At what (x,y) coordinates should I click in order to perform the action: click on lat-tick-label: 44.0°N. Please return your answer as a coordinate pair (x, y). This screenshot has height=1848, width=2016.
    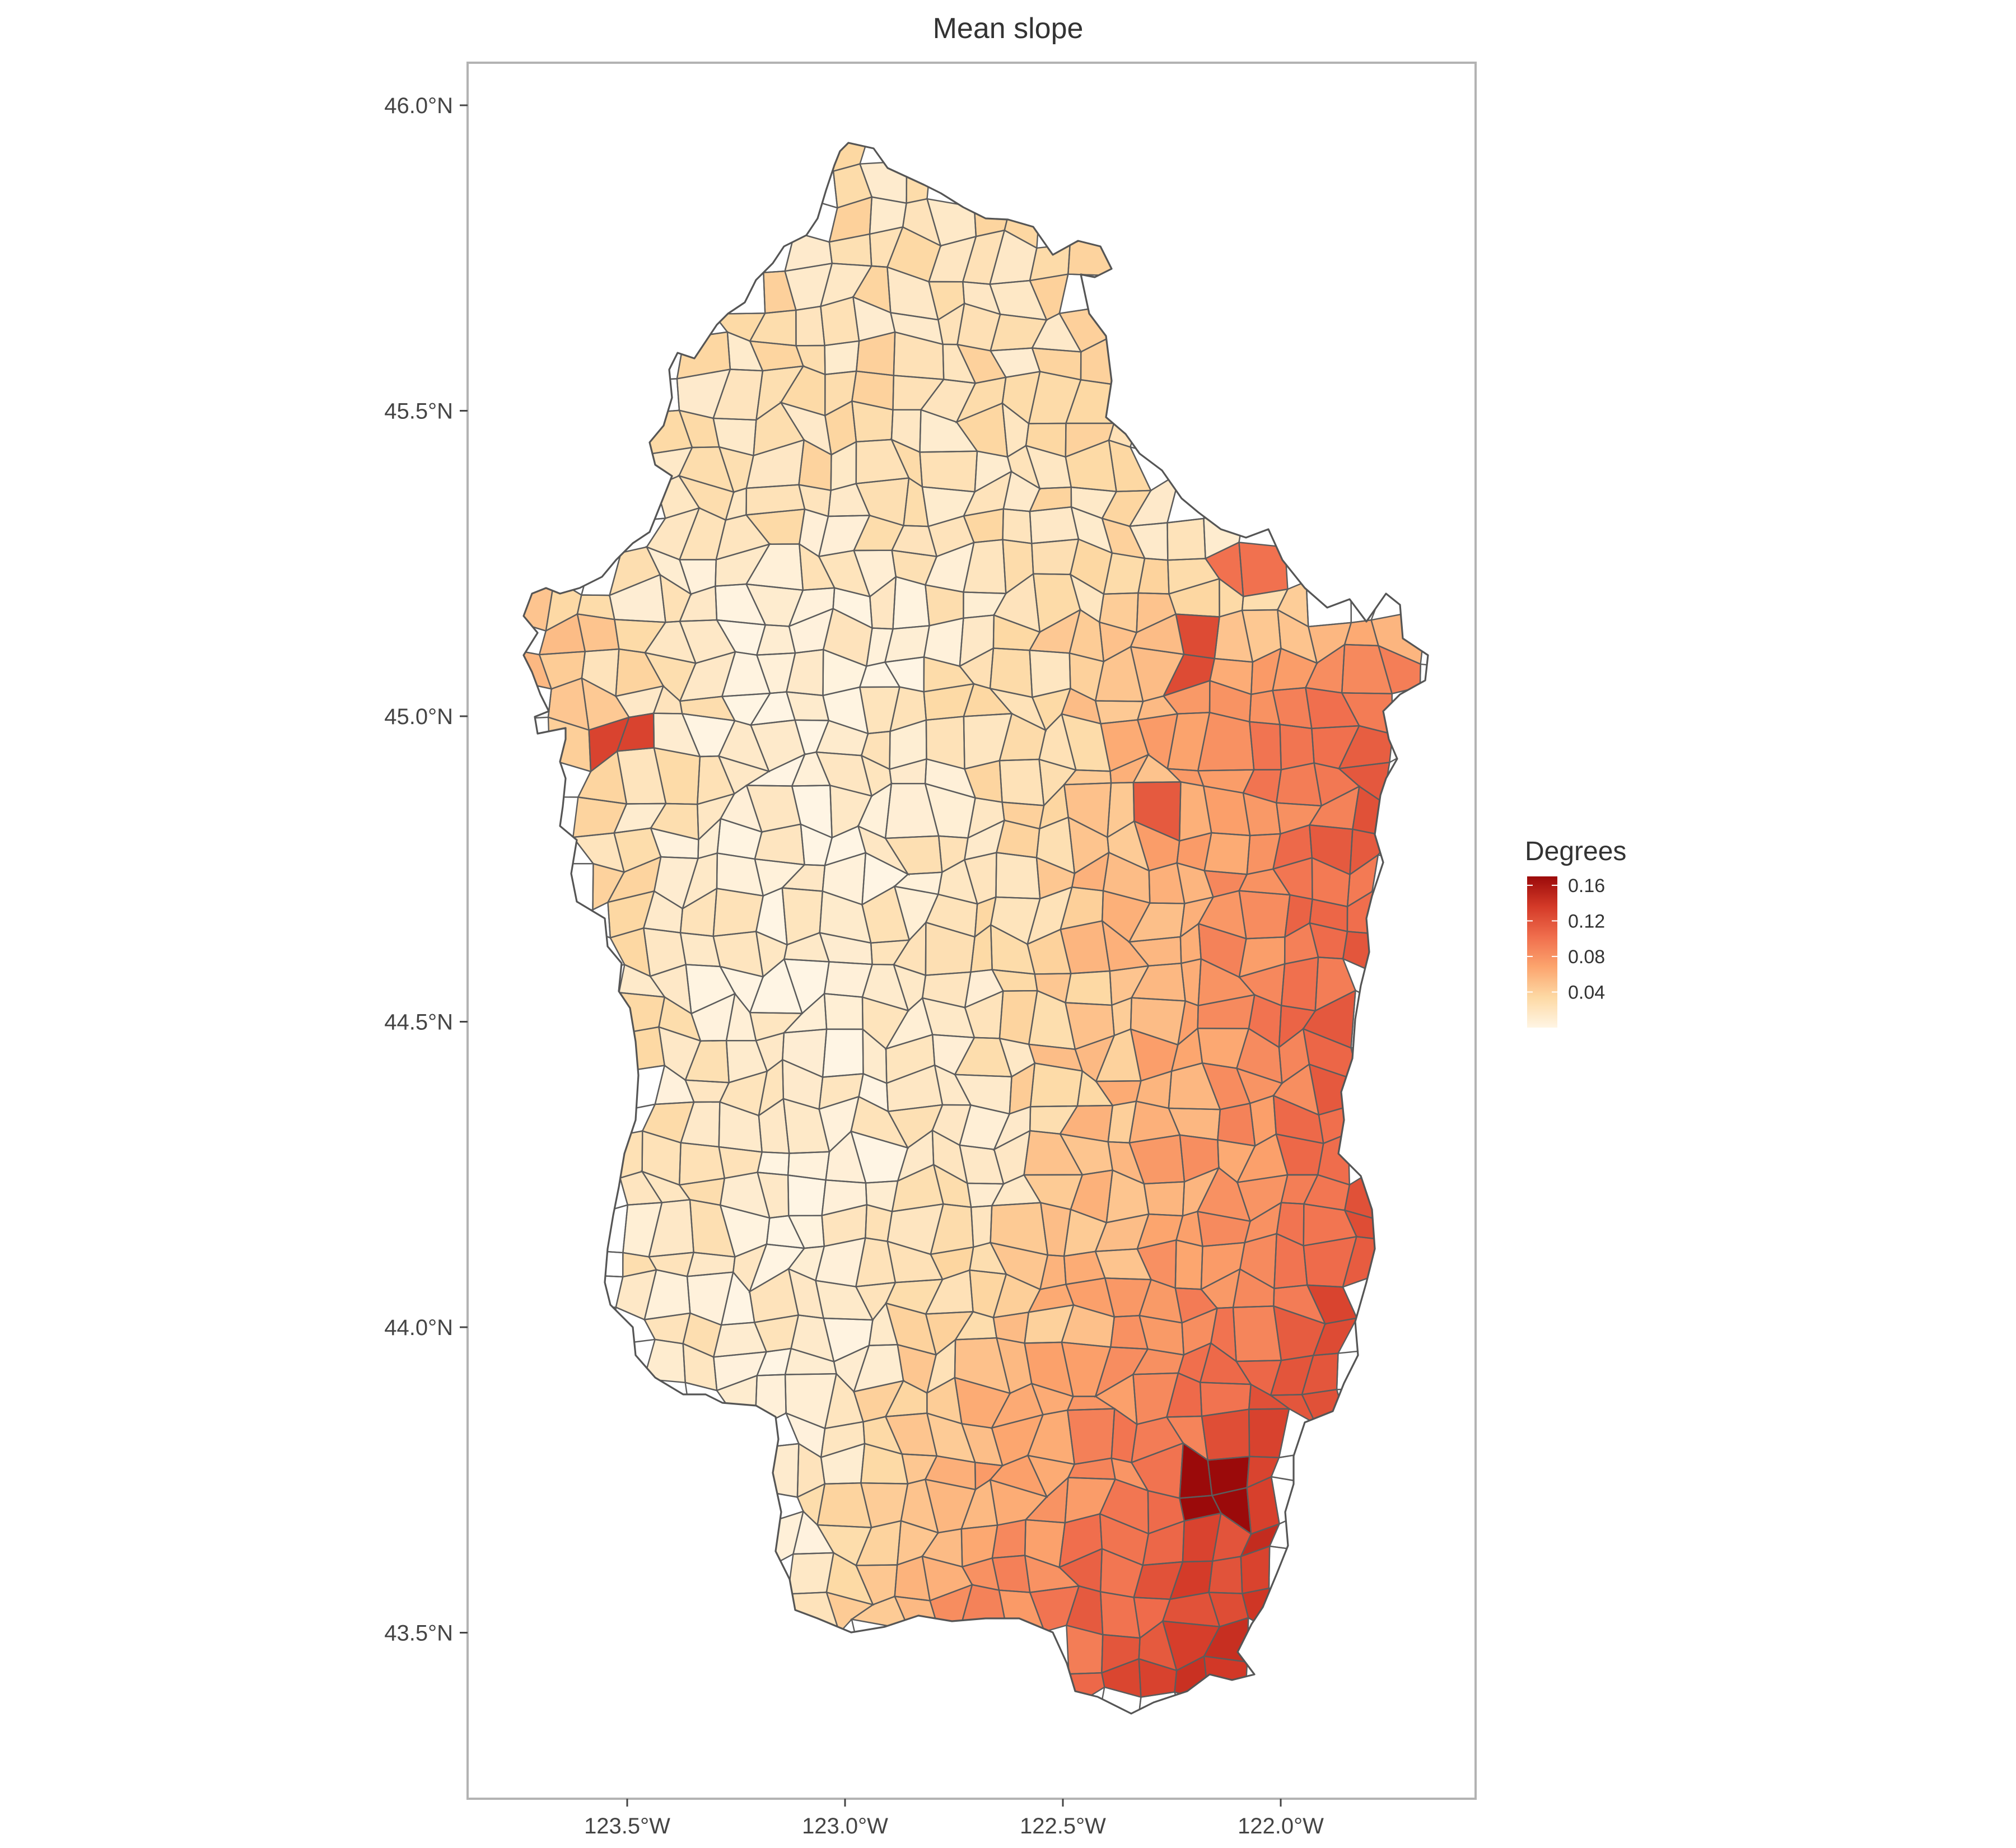
    Looking at the image, I should click on (419, 1327).